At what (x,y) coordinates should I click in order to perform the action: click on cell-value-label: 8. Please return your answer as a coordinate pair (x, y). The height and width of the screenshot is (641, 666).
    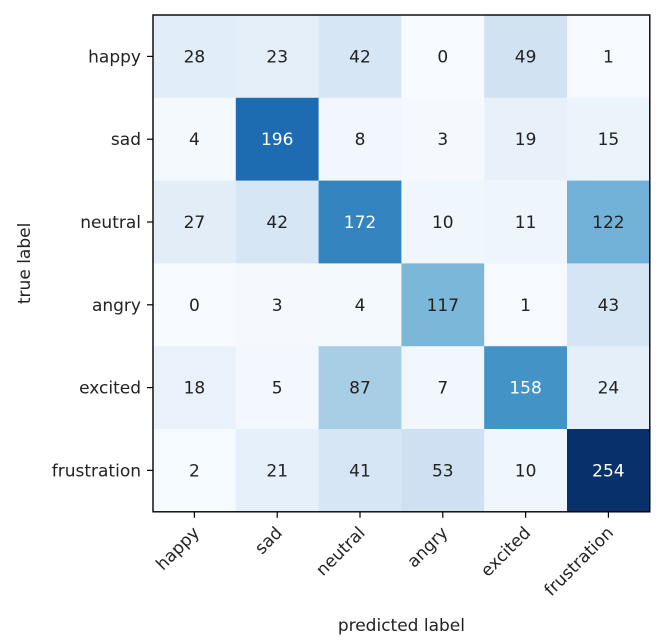
    Looking at the image, I should click on (360, 140).